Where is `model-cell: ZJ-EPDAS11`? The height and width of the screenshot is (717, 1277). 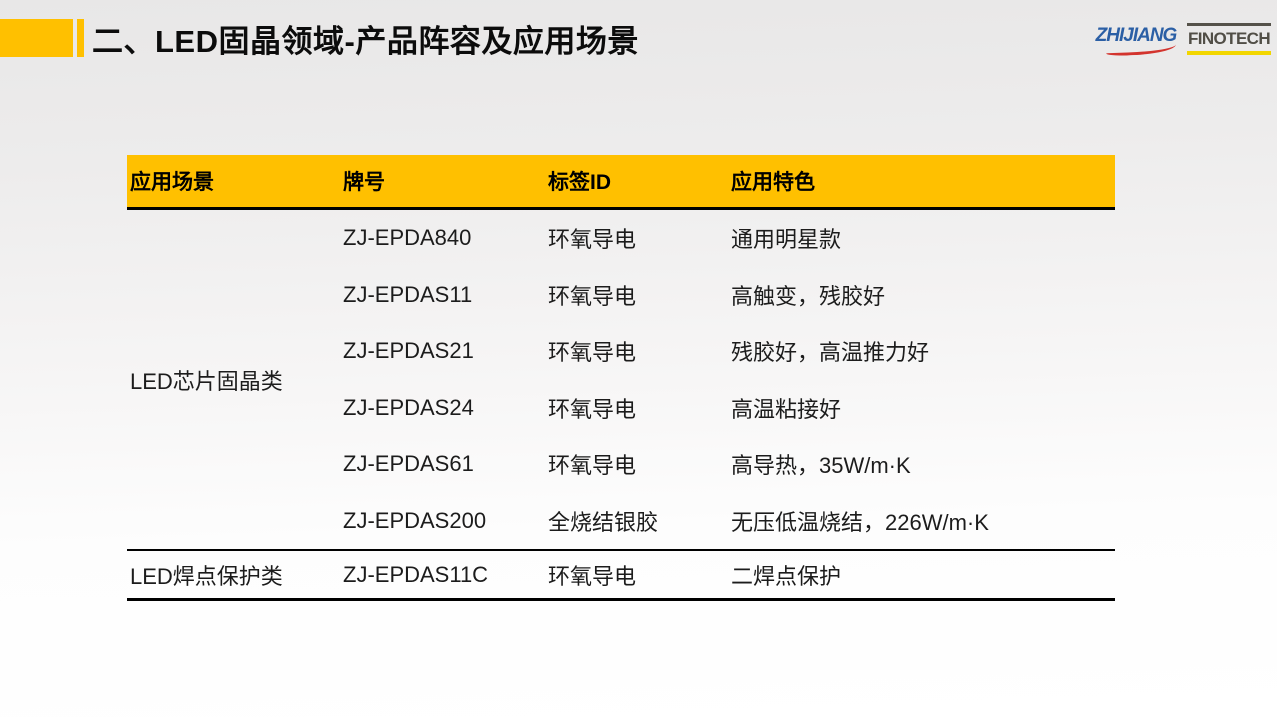 model-cell: ZJ-EPDAS11 is located at coordinates (408, 294).